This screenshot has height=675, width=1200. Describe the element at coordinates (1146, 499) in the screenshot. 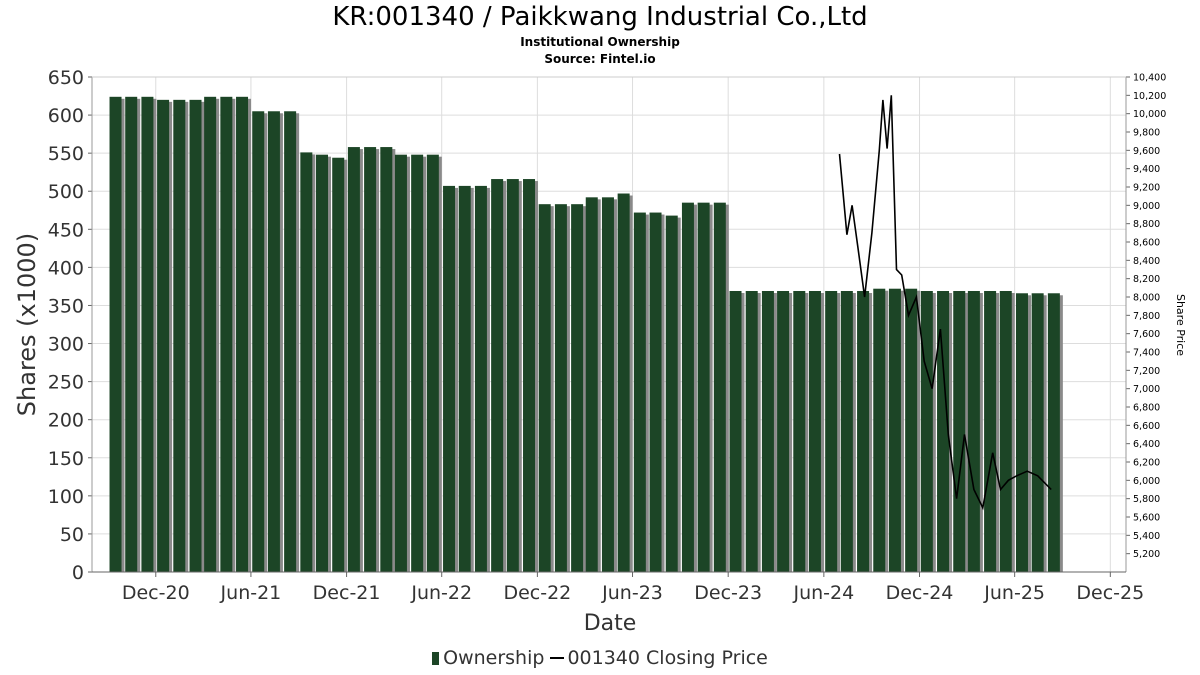

I see `y2-tick-label: 5,800` at that location.